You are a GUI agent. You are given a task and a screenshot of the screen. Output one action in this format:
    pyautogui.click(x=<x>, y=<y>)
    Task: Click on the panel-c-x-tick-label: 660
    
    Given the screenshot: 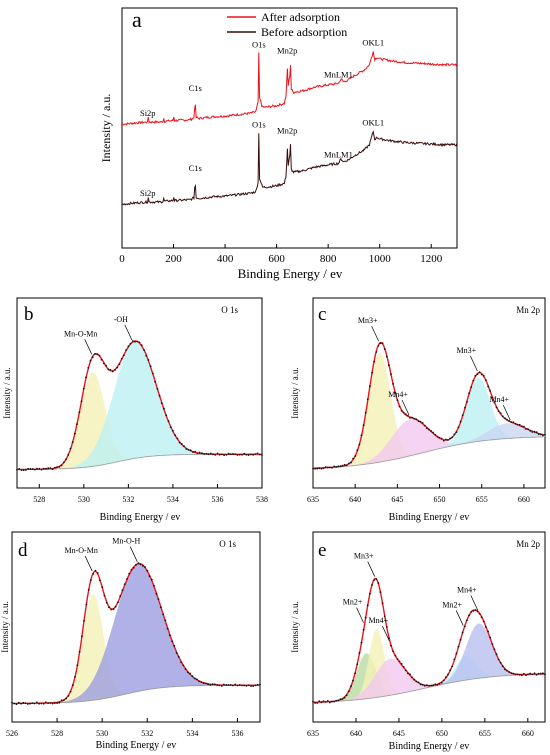 What is the action you would take?
    pyautogui.click(x=524, y=499)
    